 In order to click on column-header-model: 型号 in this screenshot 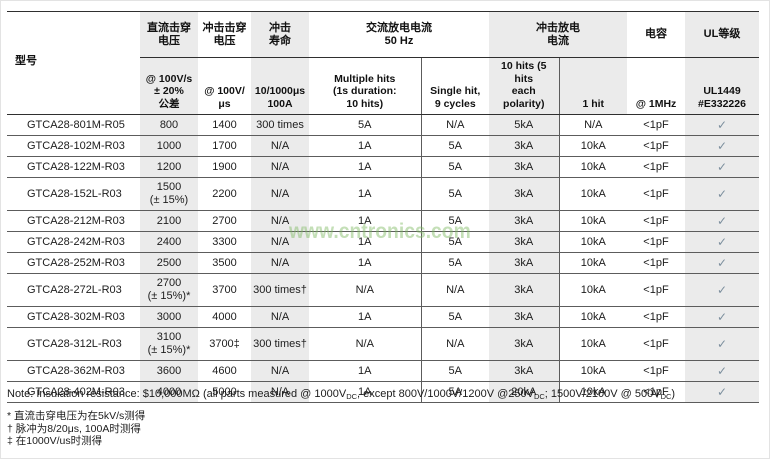, I will do `click(73, 63)`.